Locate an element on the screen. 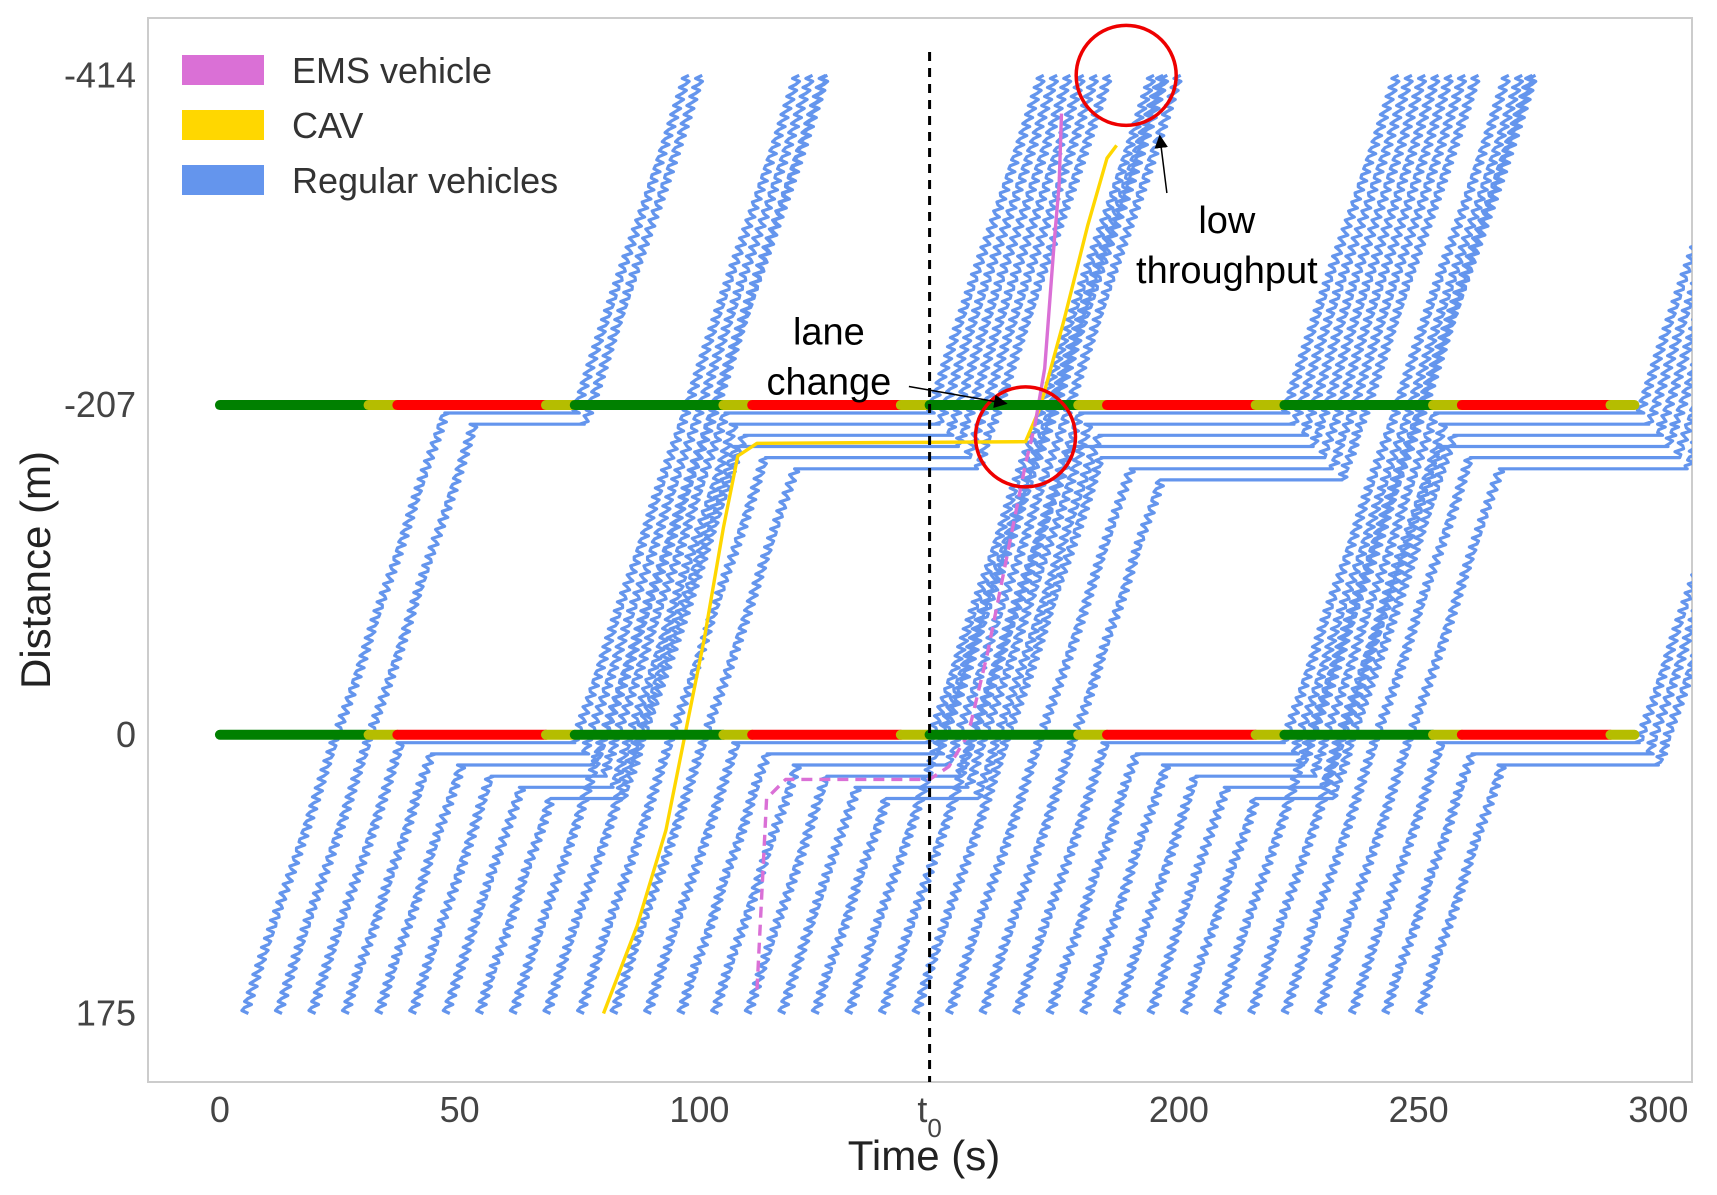  x-tick-label: 0 is located at coordinates (220, 1109).